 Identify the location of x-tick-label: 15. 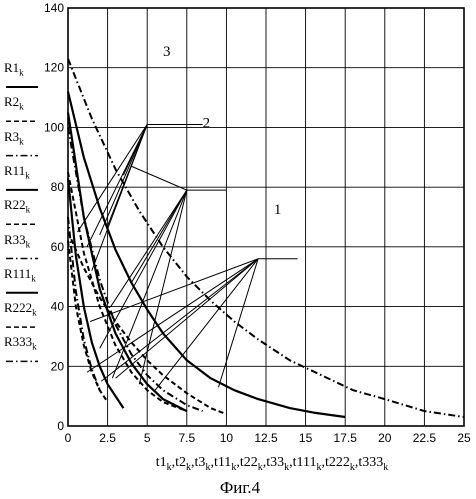
(306, 438).